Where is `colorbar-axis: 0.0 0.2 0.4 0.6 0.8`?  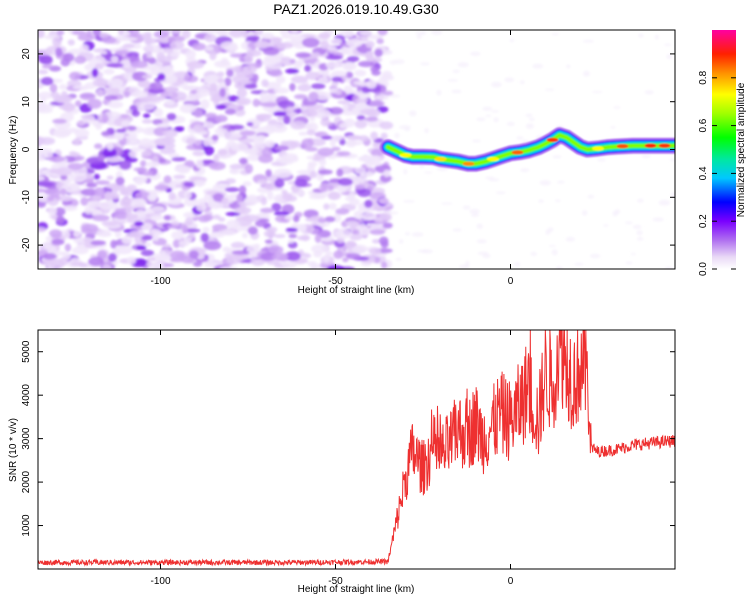
colorbar-axis: 0.0 0.2 0.4 0.6 0.8 is located at coordinates (717, 173).